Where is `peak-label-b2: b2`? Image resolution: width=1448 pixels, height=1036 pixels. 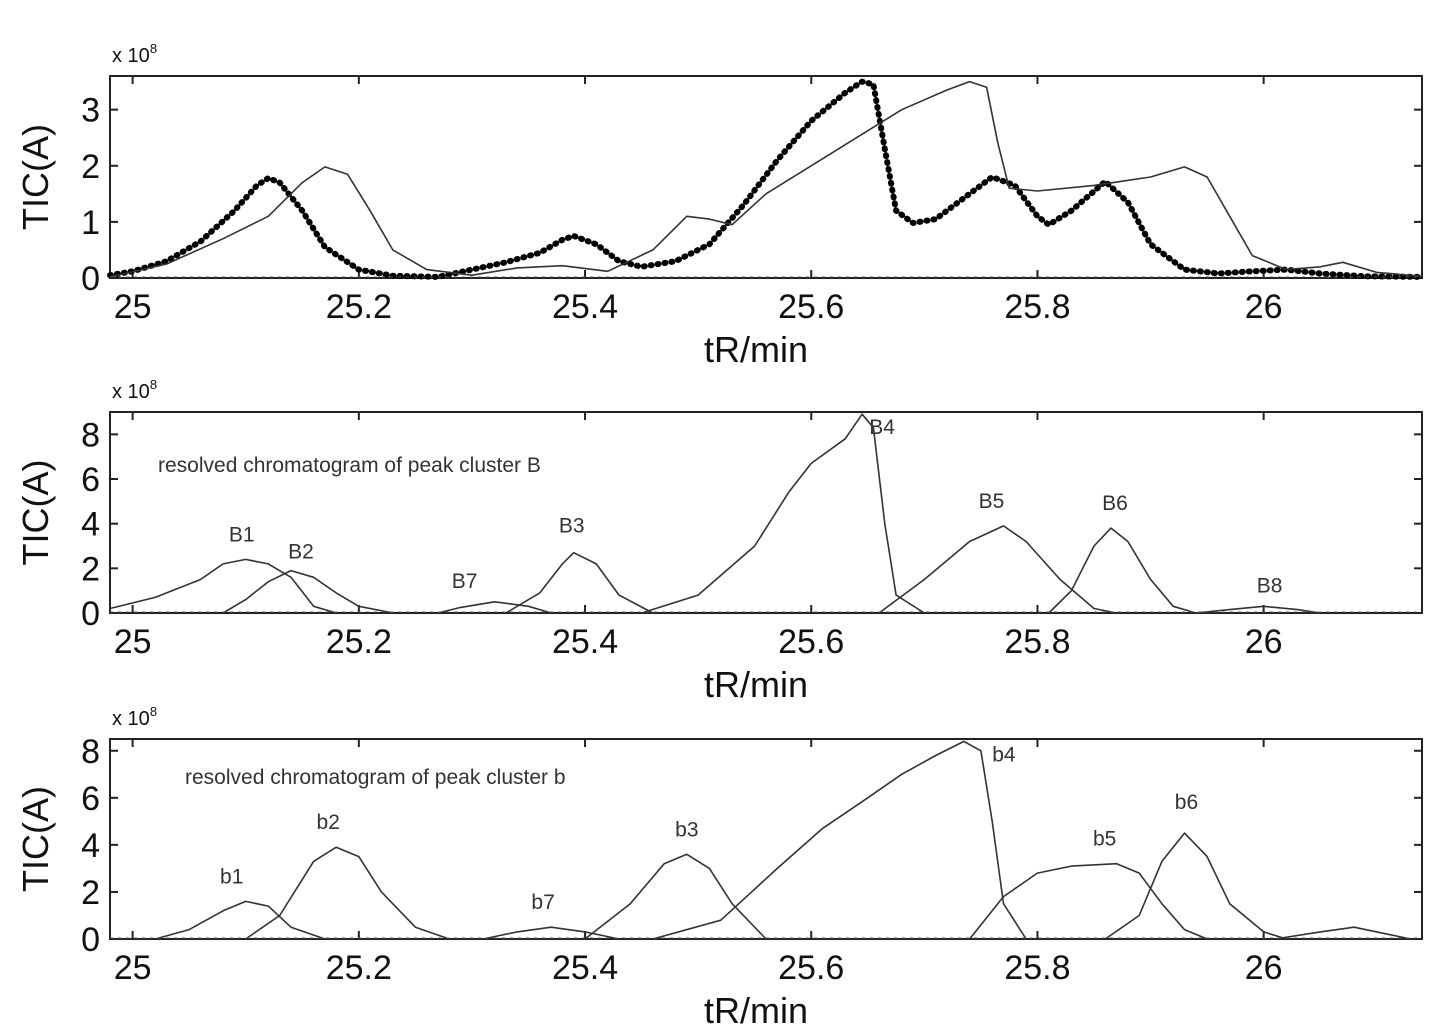 peak-label-b2: b2 is located at coordinates (328, 822).